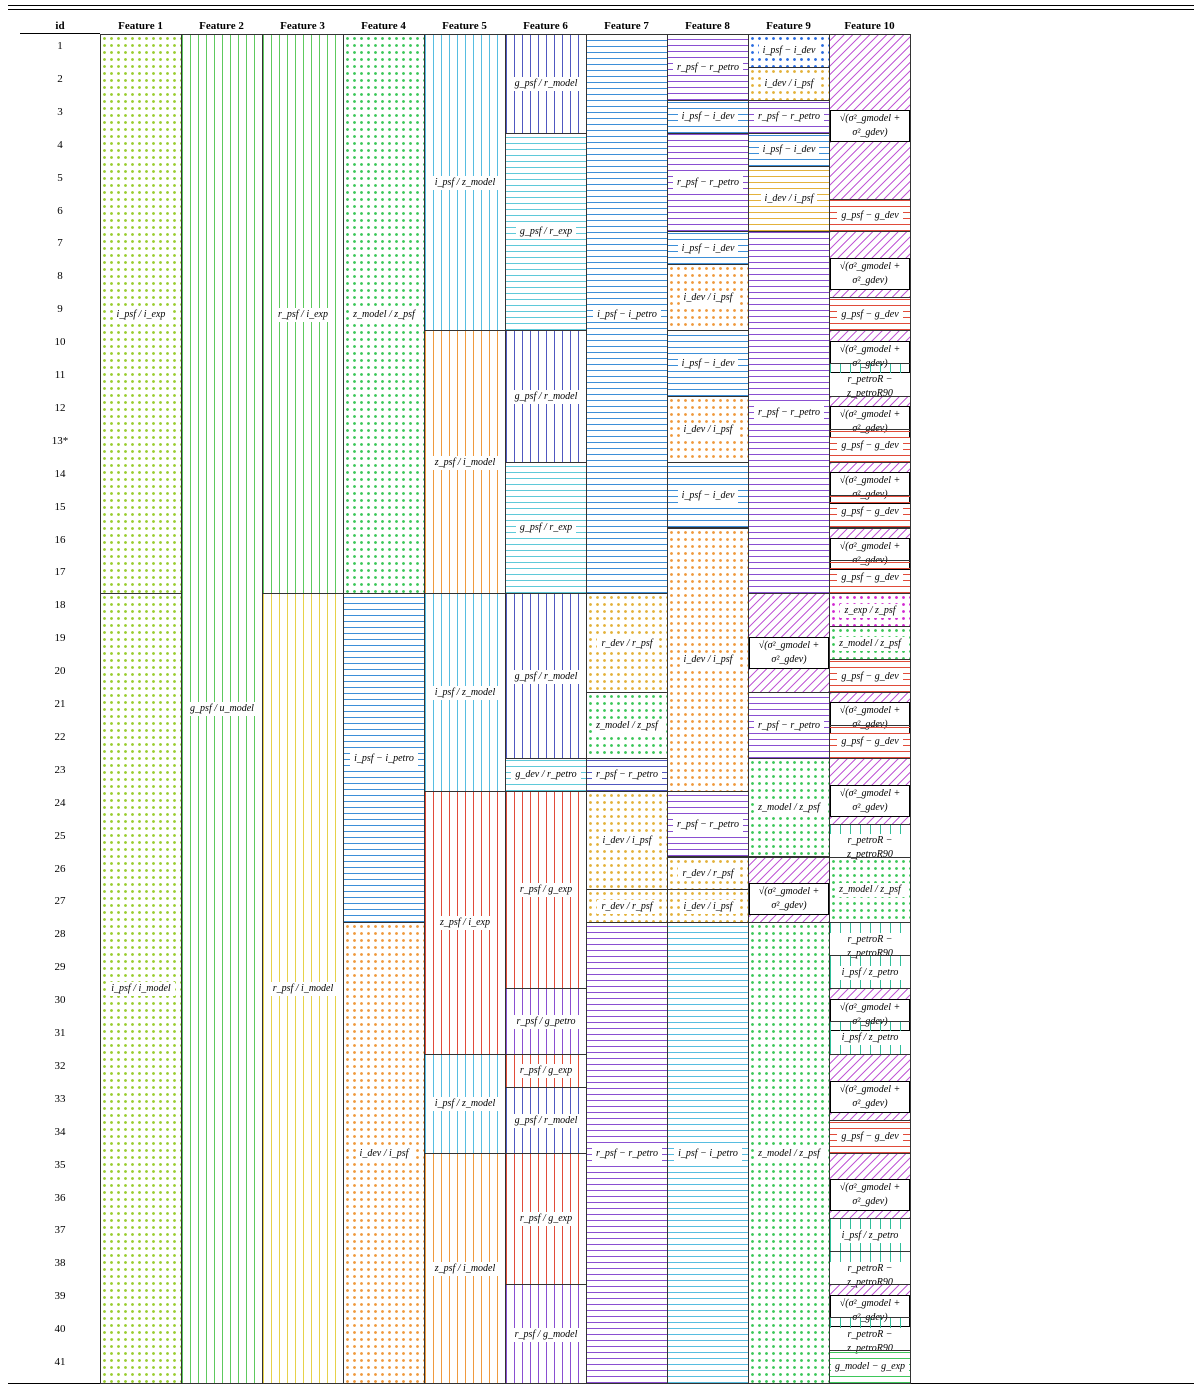 The height and width of the screenshot is (1391, 1200). What do you see at coordinates (221, 26) in the screenshot?
I see `feature-header-2: Feature 2` at bounding box center [221, 26].